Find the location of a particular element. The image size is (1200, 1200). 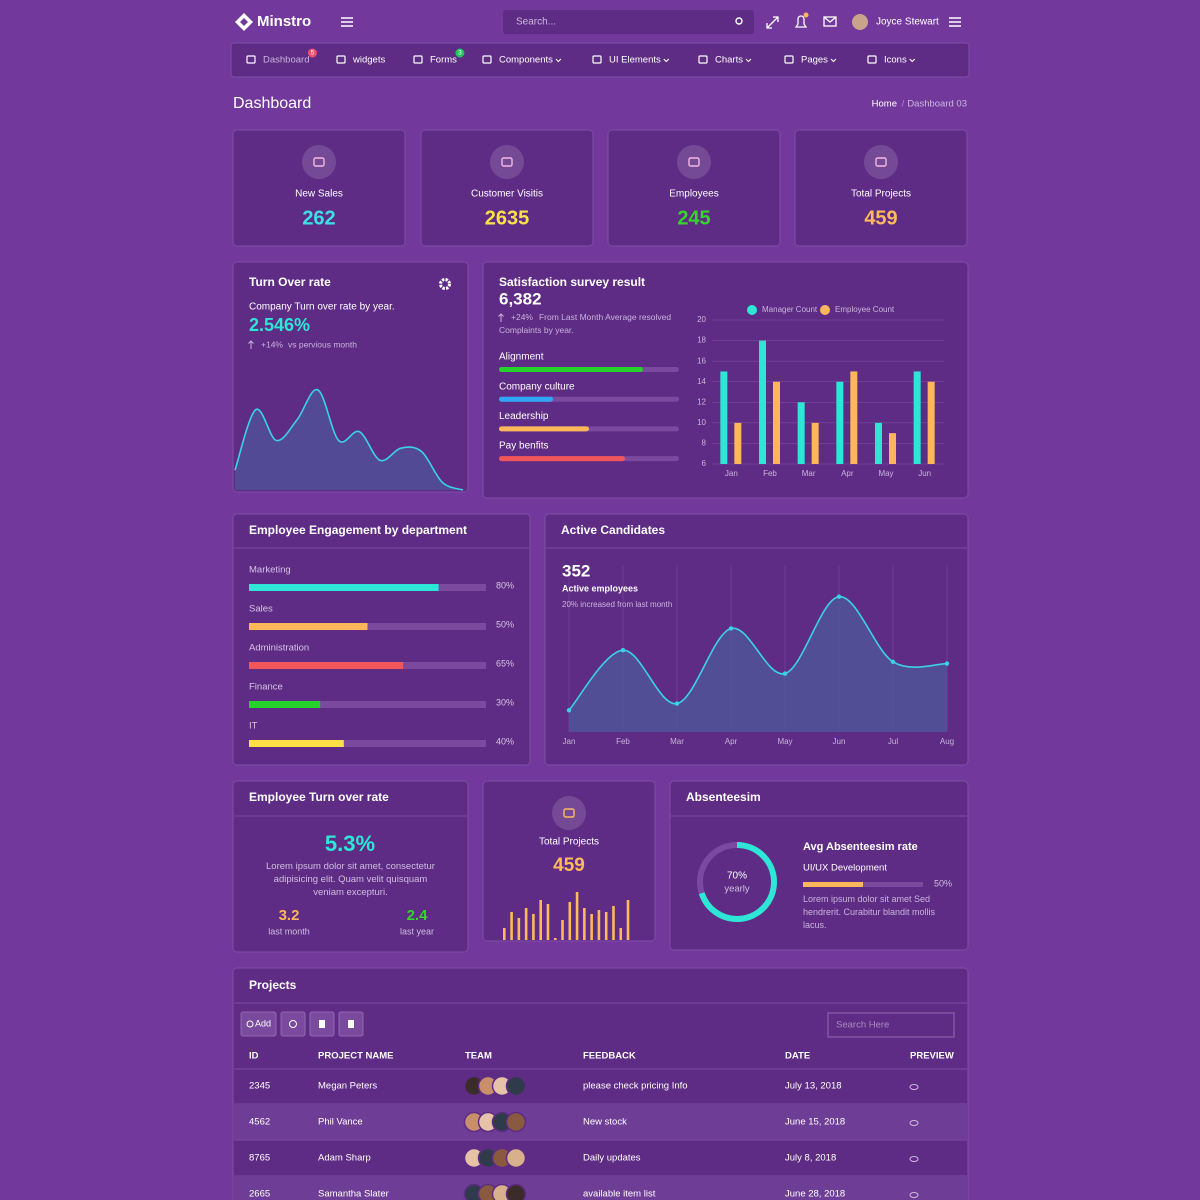

breadcrumb-sep: / is located at coordinates (903, 104).